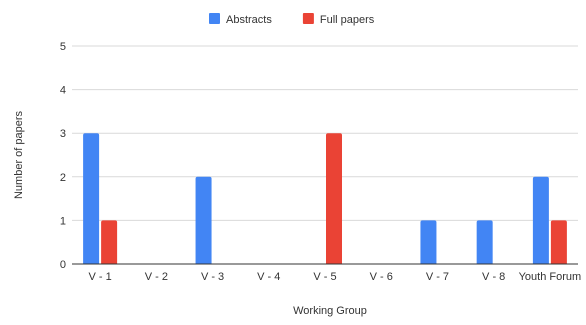 The height and width of the screenshot is (325, 586). I want to click on y-tick-label: 5, so click(63, 47).